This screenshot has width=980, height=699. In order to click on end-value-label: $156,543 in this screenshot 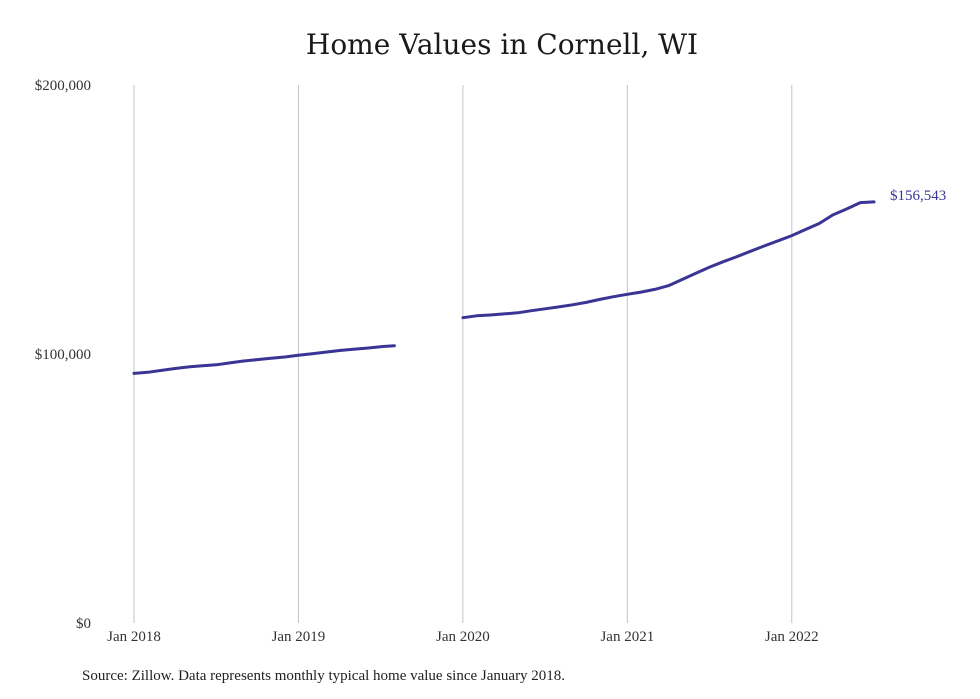, I will do `click(918, 196)`.